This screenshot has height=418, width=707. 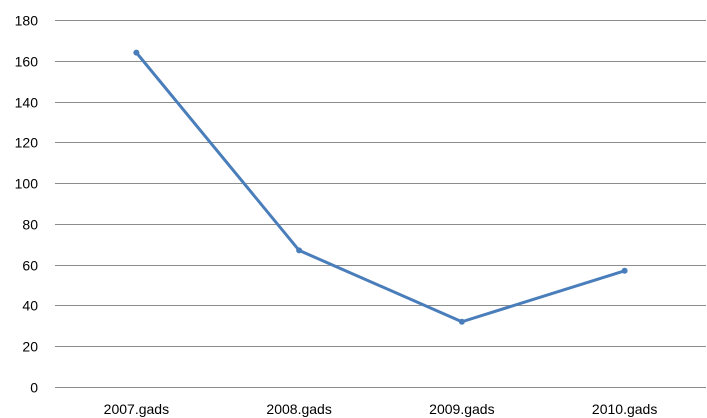 What do you see at coordinates (34, 388) in the screenshot?
I see `y-tick-label: 0` at bounding box center [34, 388].